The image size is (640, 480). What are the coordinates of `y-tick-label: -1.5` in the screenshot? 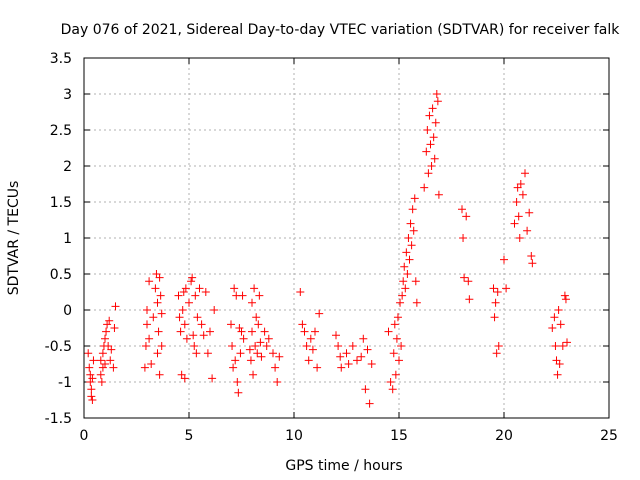 It's located at (58, 419).